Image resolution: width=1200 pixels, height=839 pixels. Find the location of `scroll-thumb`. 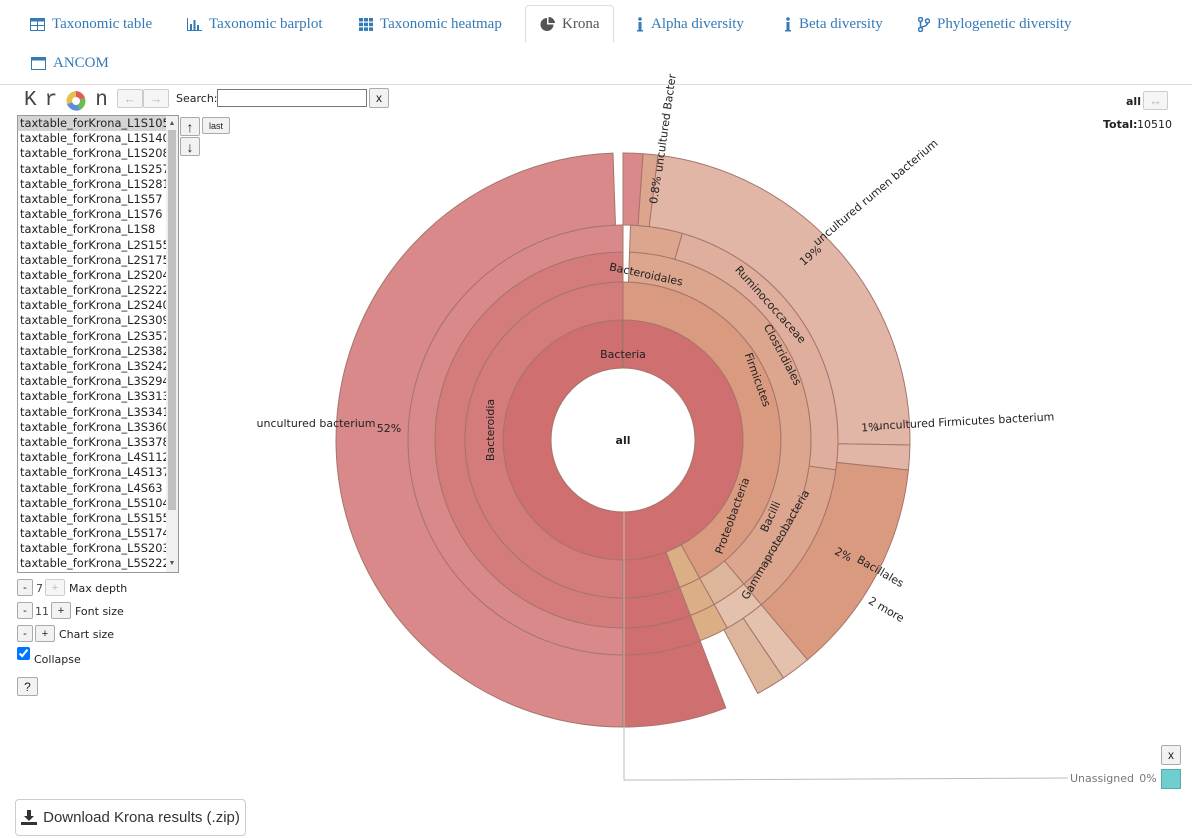

scroll-thumb is located at coordinates (172, 320).